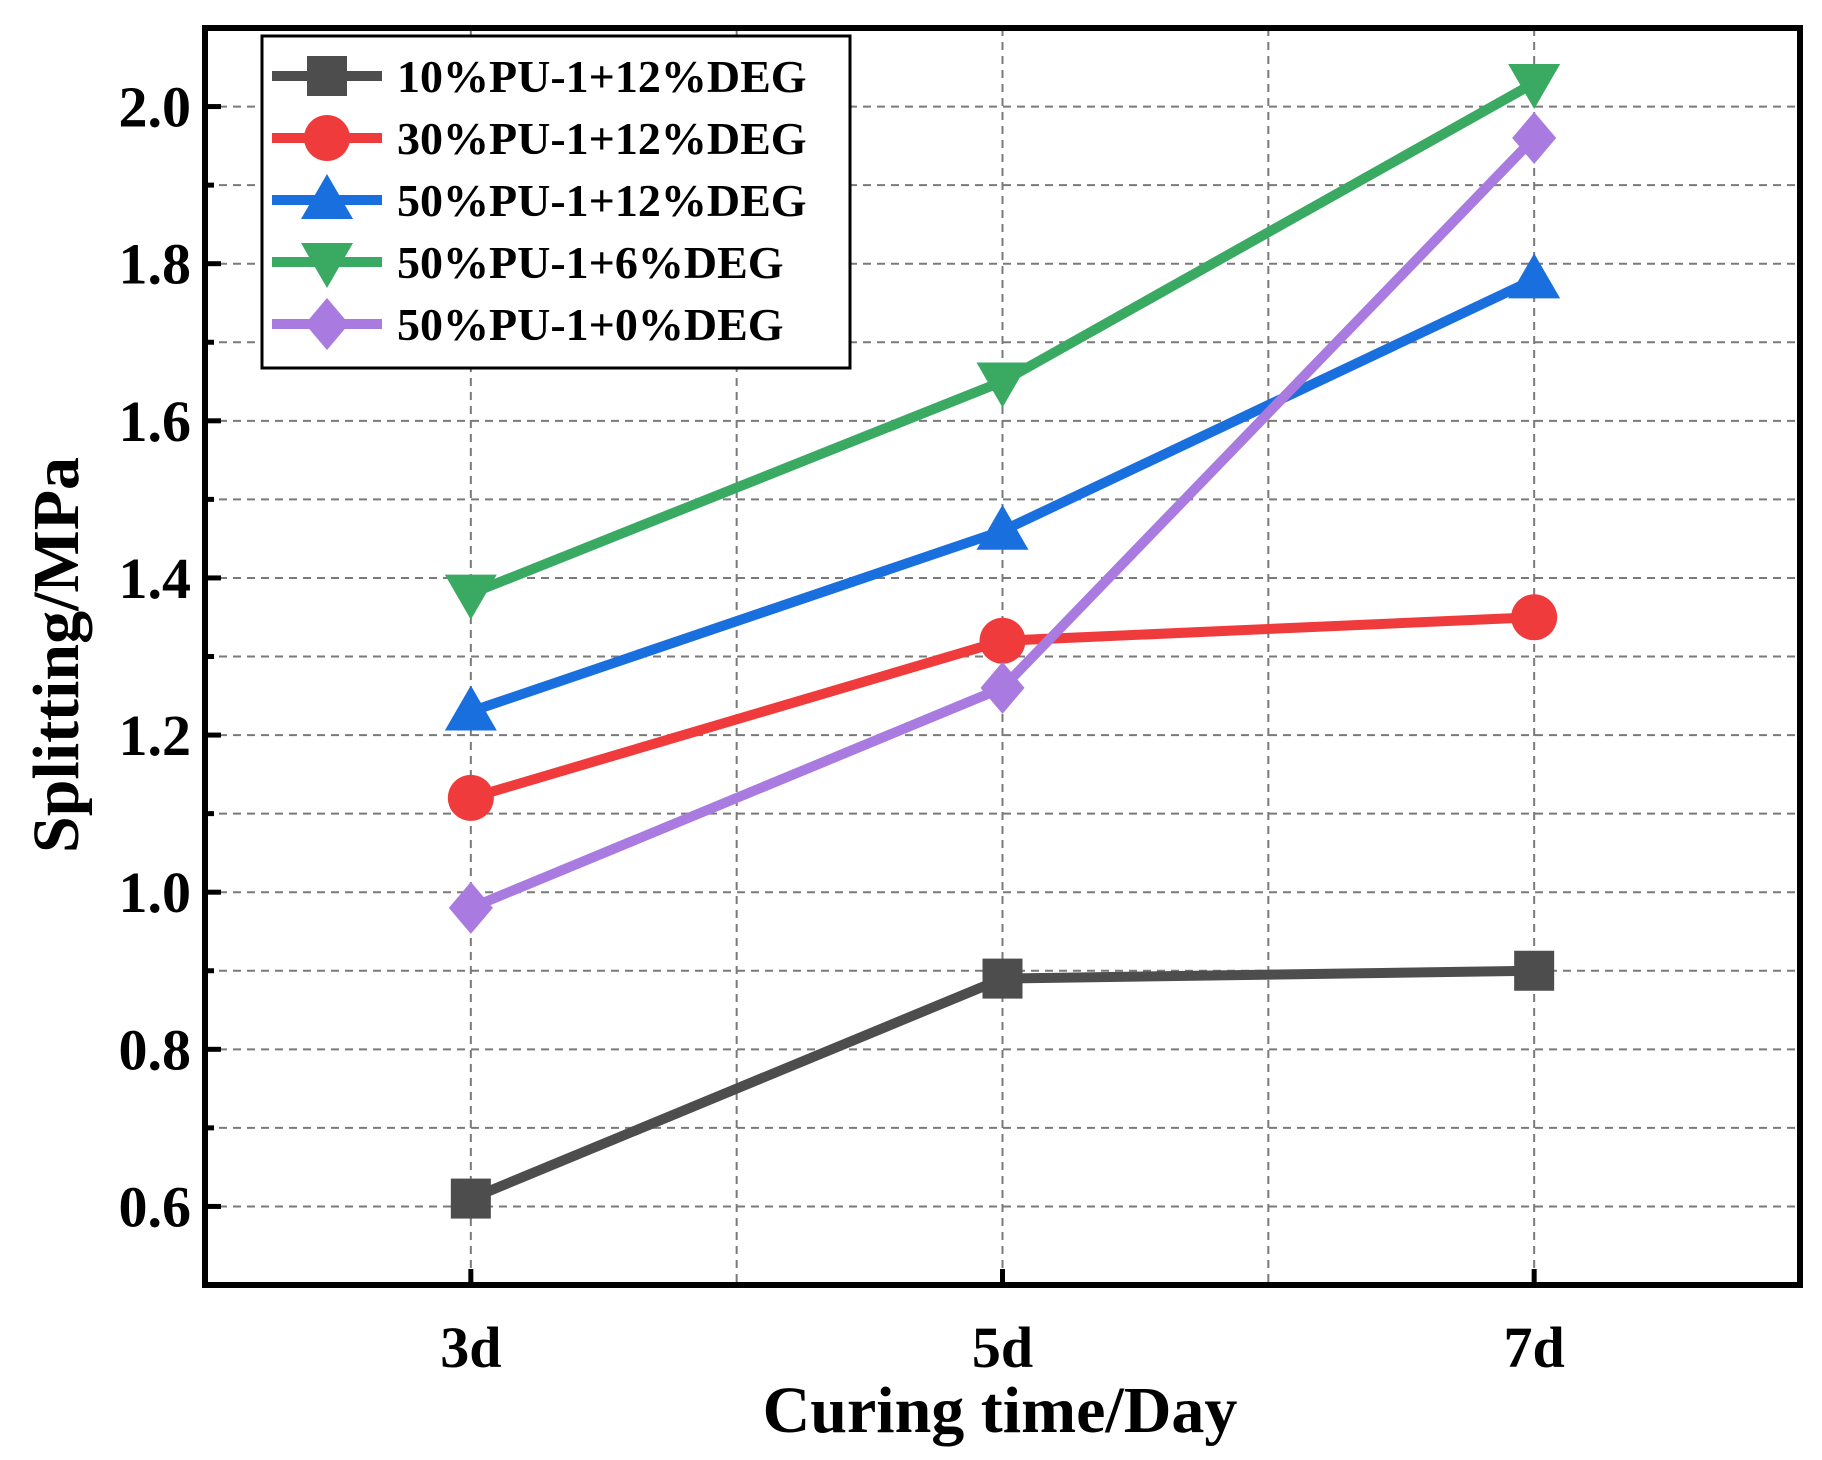 This screenshot has height=1460, width=1822. I want to click on legend-entry: 30%PU-1+12%DEG, so click(539, 138).